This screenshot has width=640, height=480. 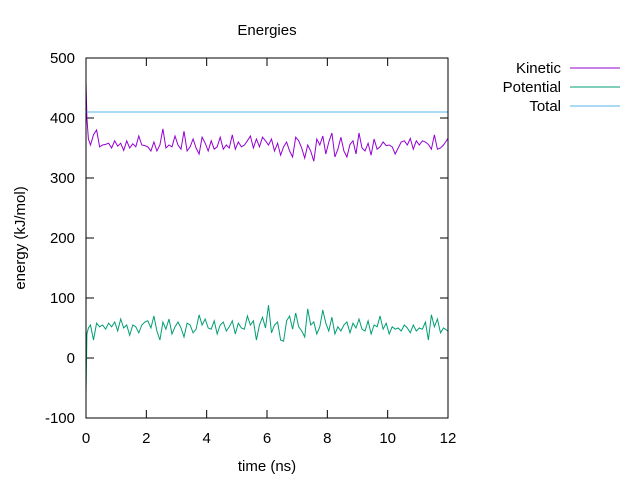 I want to click on y-axis-label: energy (kJ/mol), so click(x=20, y=237).